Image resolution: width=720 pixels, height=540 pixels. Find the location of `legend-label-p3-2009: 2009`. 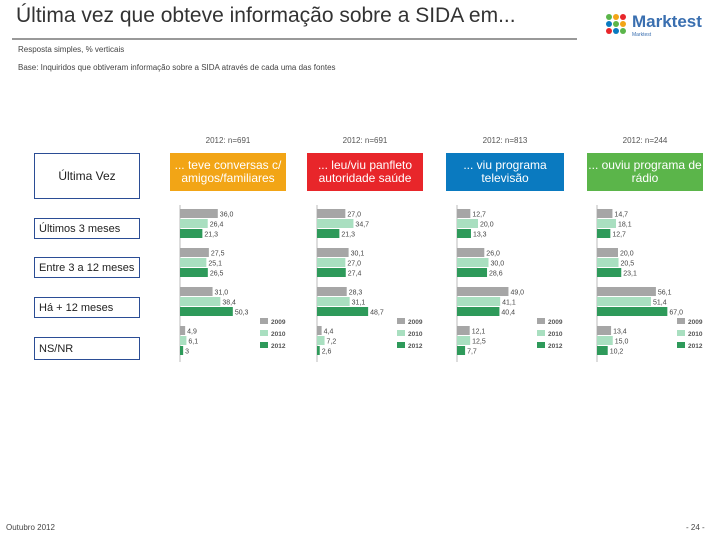

legend-label-p3-2009: 2009 is located at coordinates (555, 322).